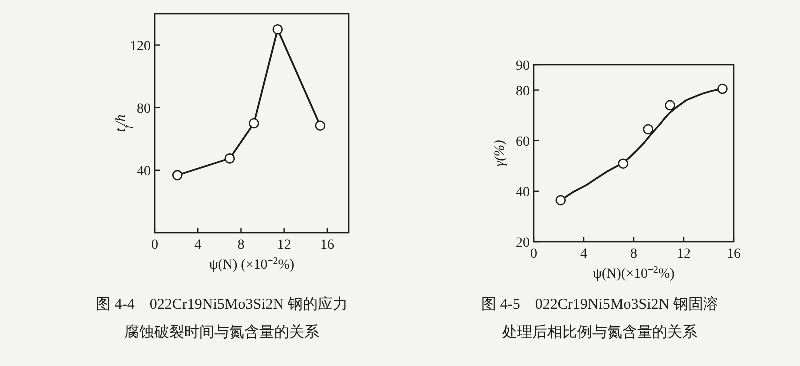 This screenshot has height=366, width=800. Describe the element at coordinates (634, 273) in the screenshot. I see `x-axis-title: ψ(N)(×10$^{−2}$%)` at that location.